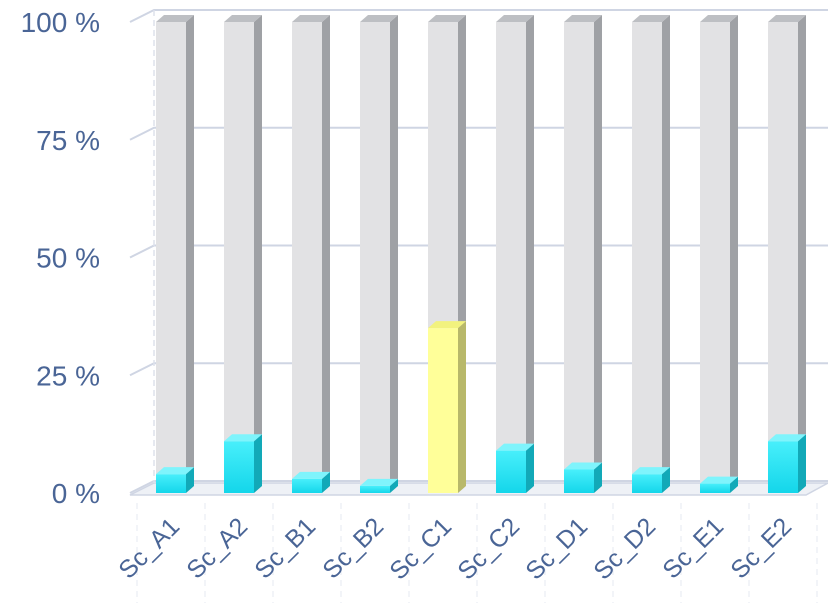 This screenshot has width=828, height=603. I want to click on x-tick-label: Sc_A1, so click(149, 548).